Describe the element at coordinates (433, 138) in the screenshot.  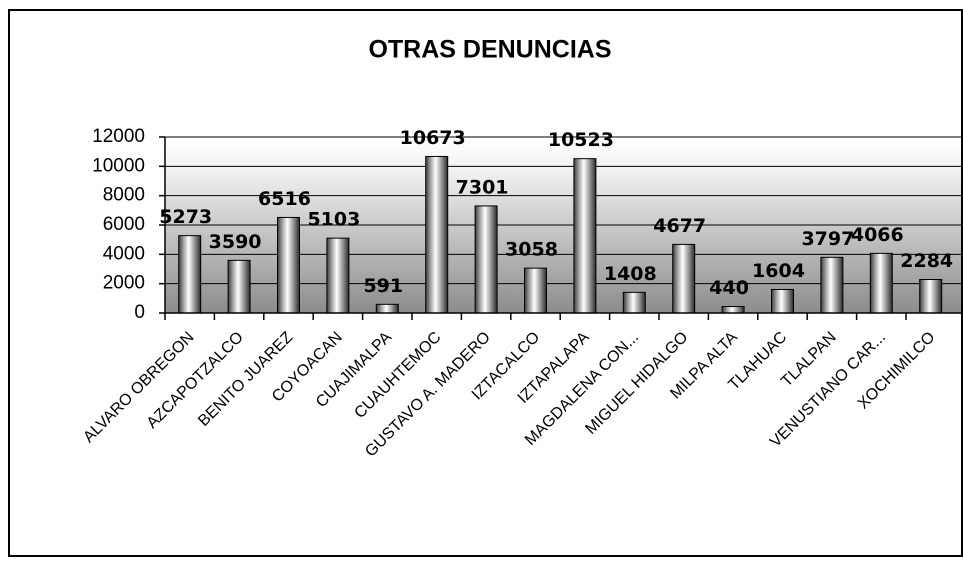
I see `data-label: 10673` at that location.